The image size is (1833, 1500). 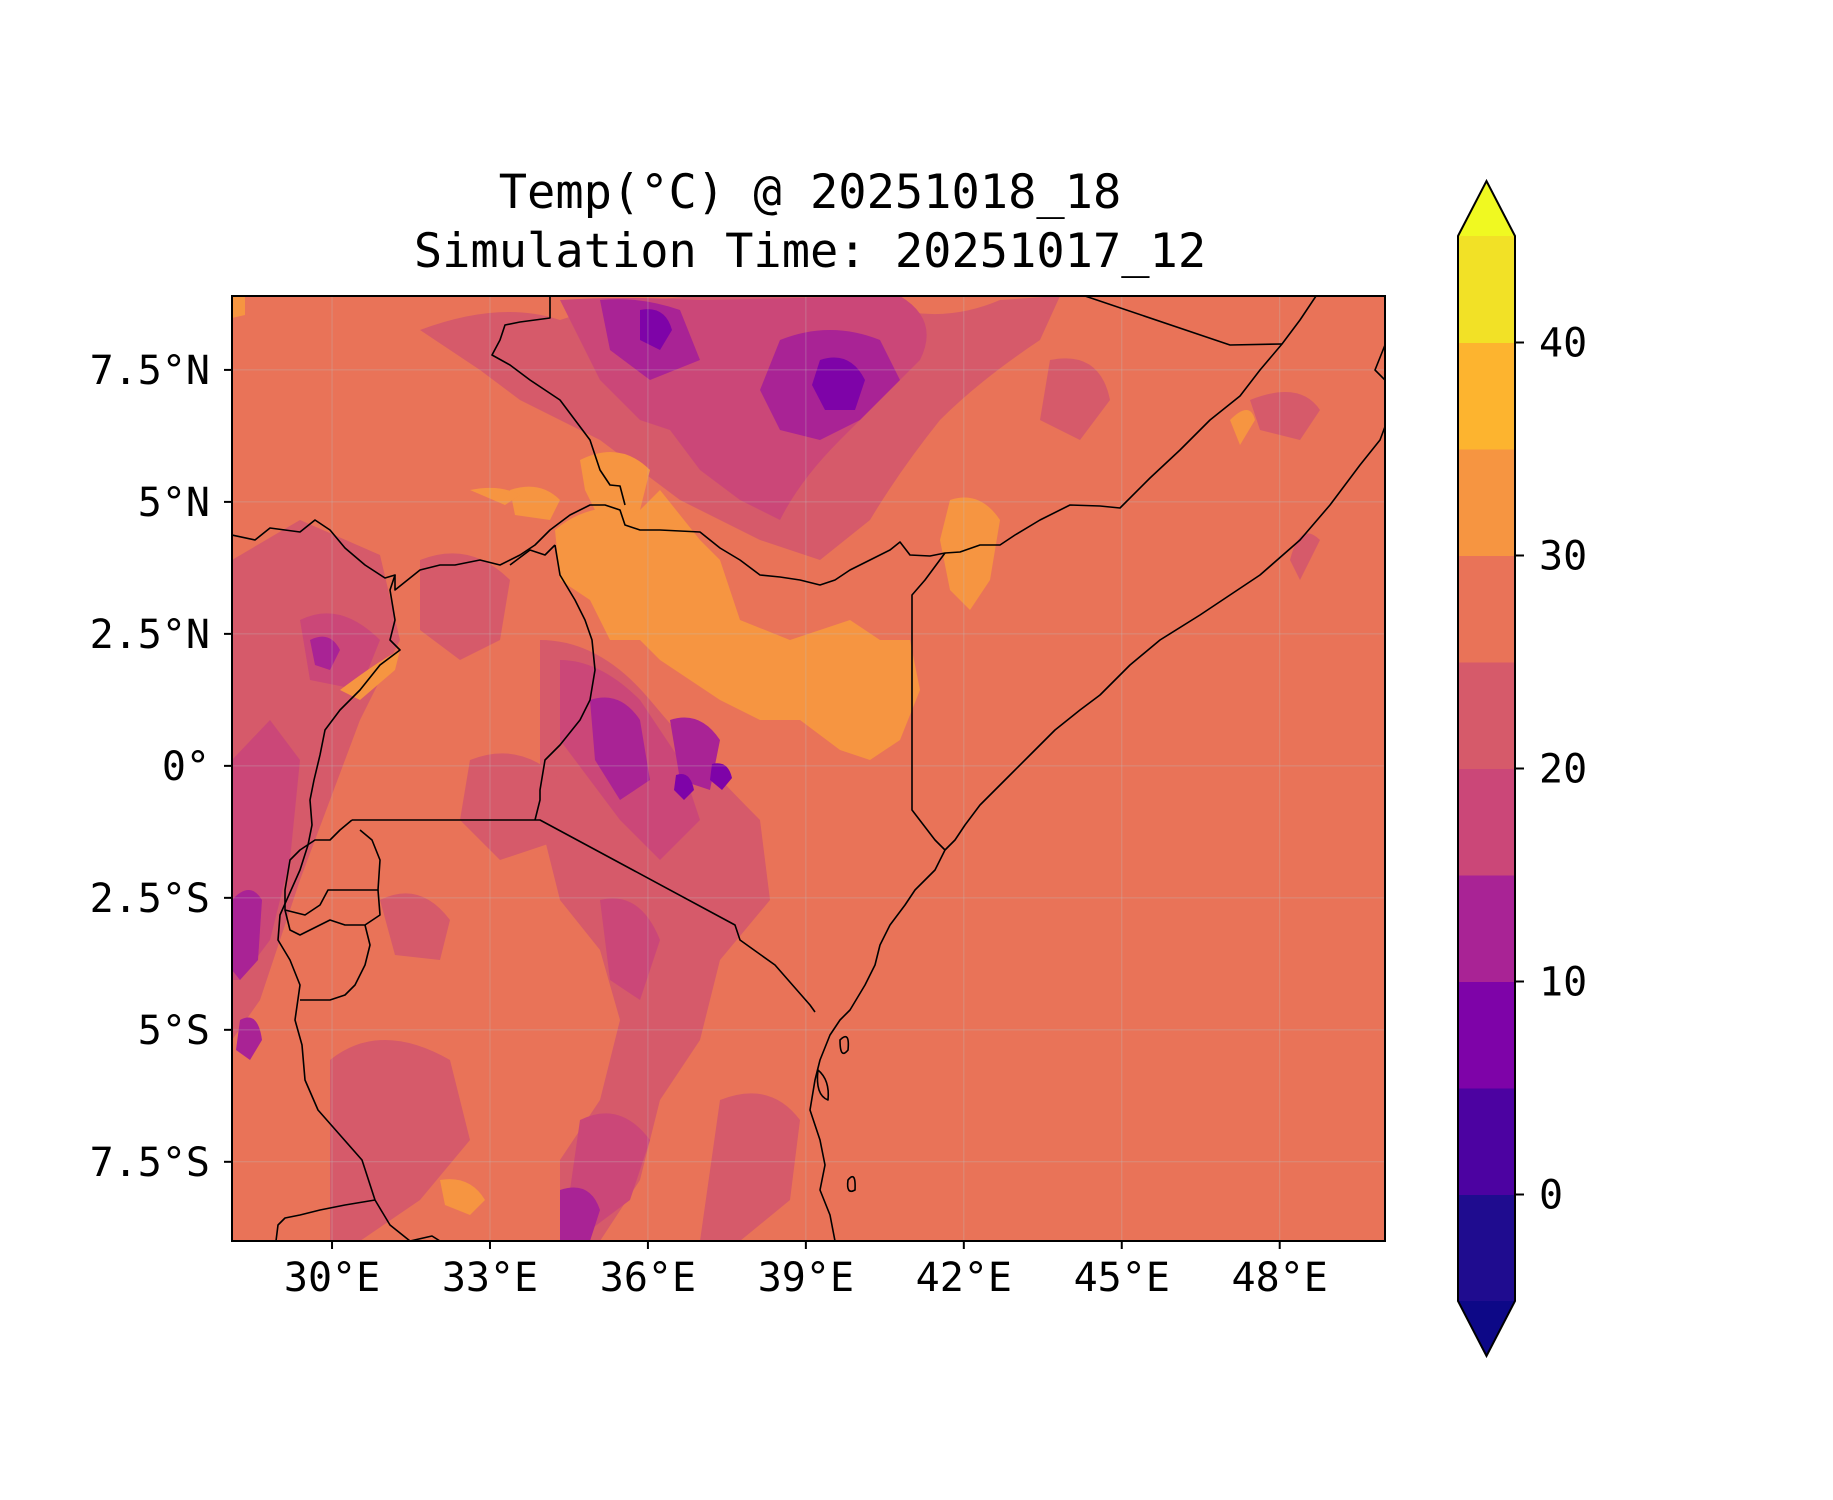 I want to click on x-tick-label: 36°E, so click(x=648, y=1278).